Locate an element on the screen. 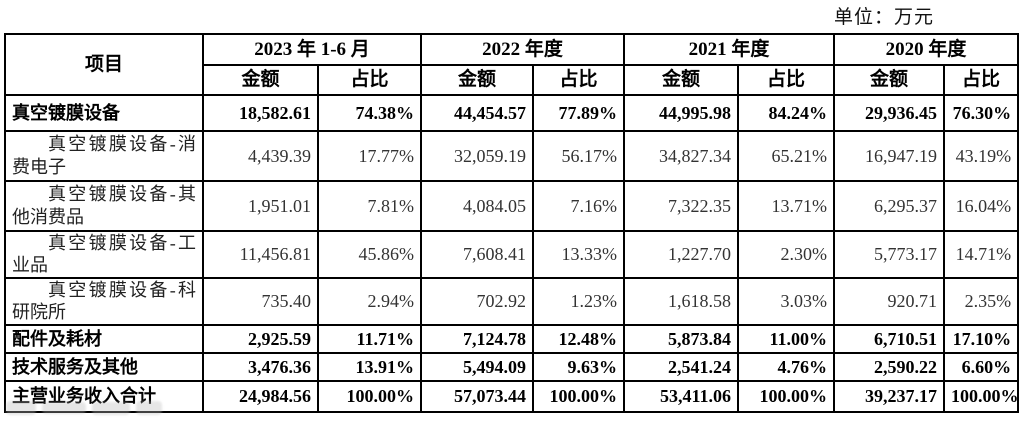  amount-cell: 39,237.17 is located at coordinates (889, 396).